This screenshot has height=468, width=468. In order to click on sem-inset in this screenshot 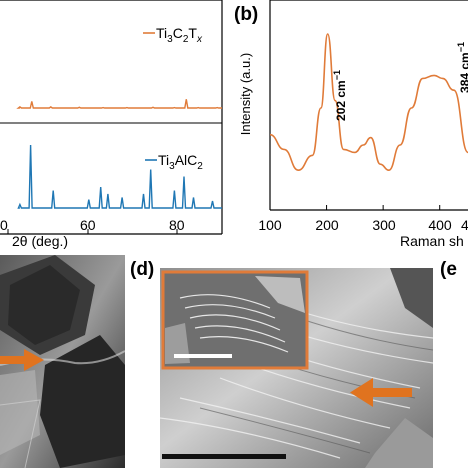, I will do `click(235, 320)`.